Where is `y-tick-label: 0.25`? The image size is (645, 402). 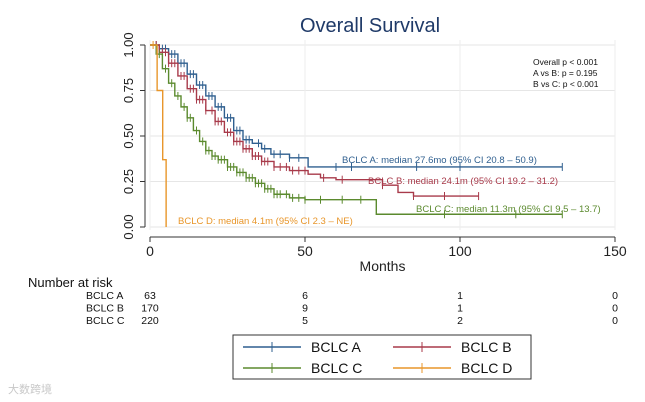
y-tick-label: 0.25 is located at coordinates (128, 181).